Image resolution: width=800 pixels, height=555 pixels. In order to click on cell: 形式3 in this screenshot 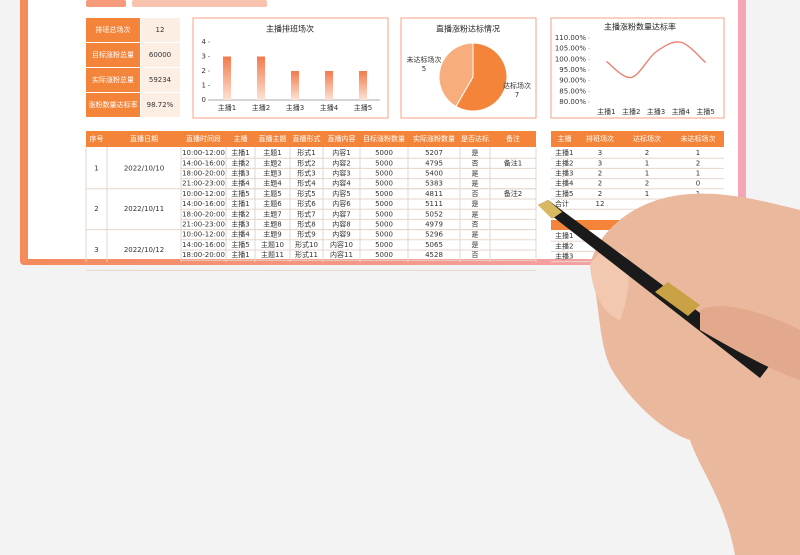, I will do `click(306, 173)`.